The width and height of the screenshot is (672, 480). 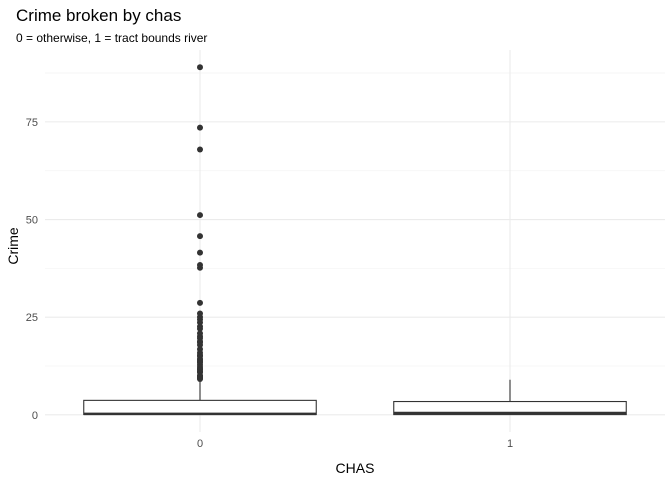 I want to click on y-axis-title: Crime, so click(x=13, y=246).